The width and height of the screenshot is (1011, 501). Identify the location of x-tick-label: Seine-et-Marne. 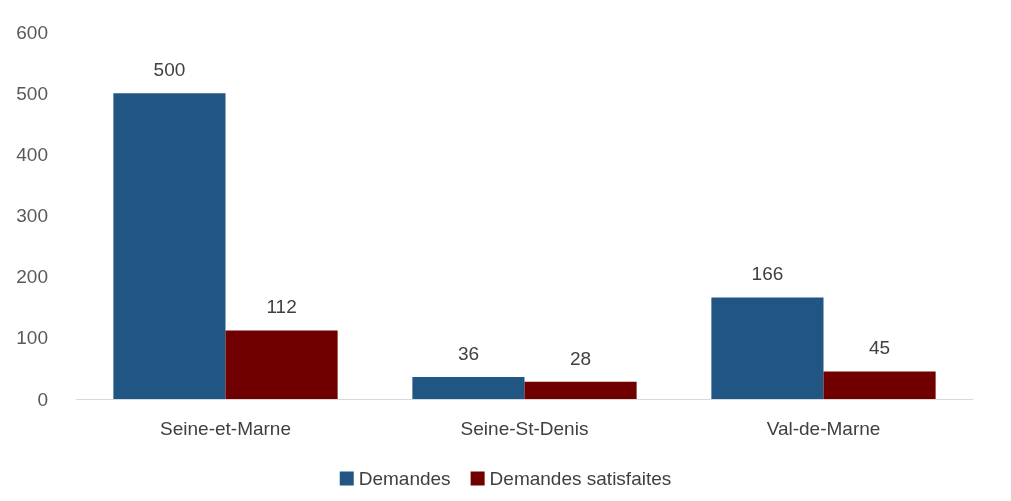
(225, 428).